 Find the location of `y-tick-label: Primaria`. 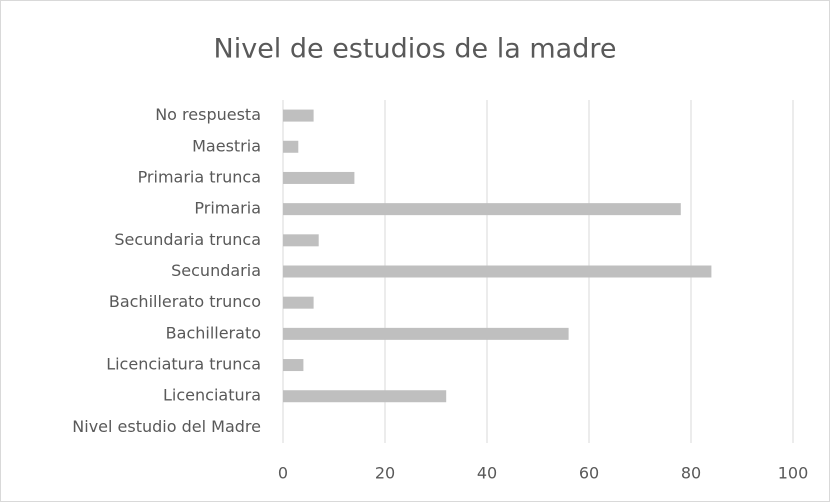

y-tick-label: Primaria is located at coordinates (227, 208).